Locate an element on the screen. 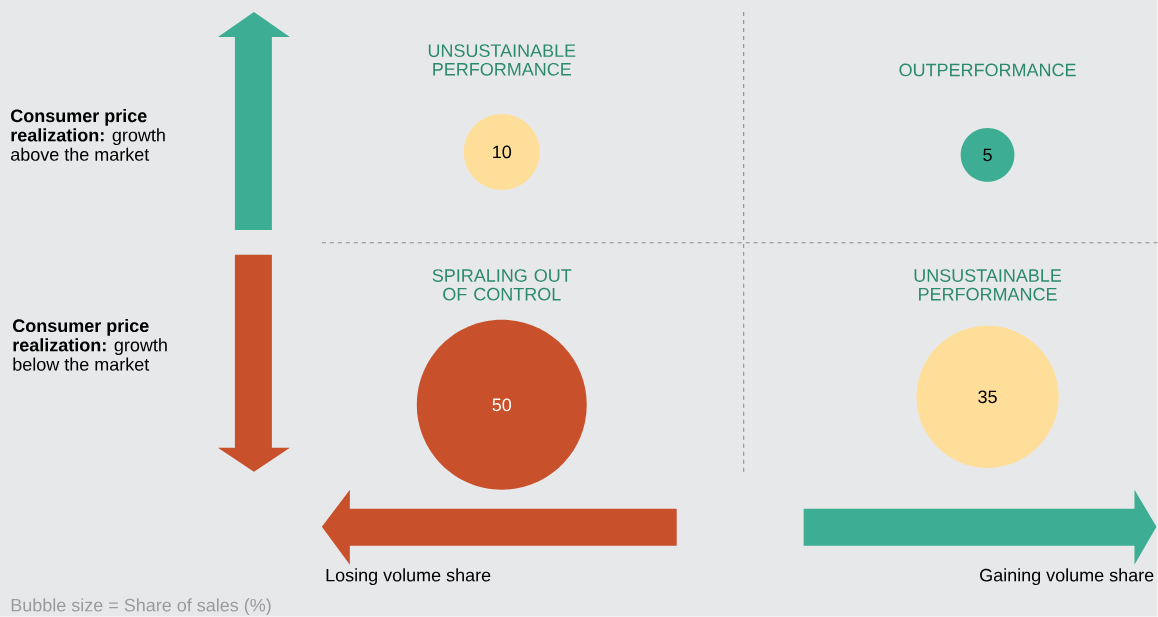  text: Losing volume share is located at coordinates (408, 577).